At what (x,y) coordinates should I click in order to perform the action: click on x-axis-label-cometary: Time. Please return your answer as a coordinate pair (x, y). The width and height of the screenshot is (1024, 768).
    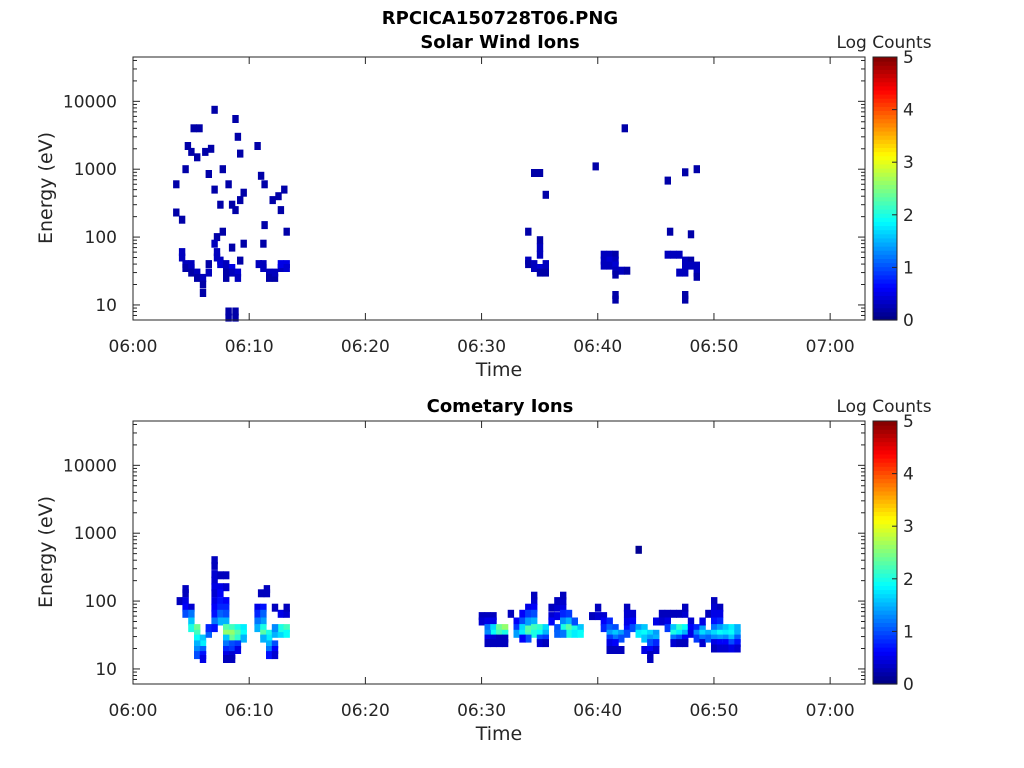
    Looking at the image, I should click on (499, 734).